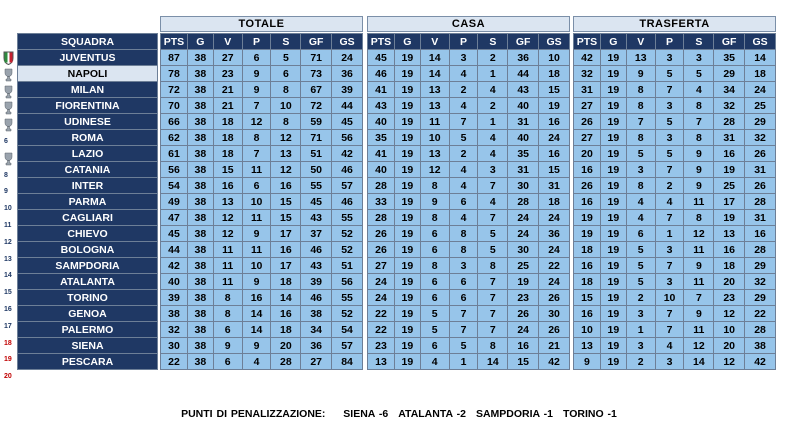  Describe the element at coordinates (523, 153) in the screenshot. I see `casa-stat-cell: 35` at that location.